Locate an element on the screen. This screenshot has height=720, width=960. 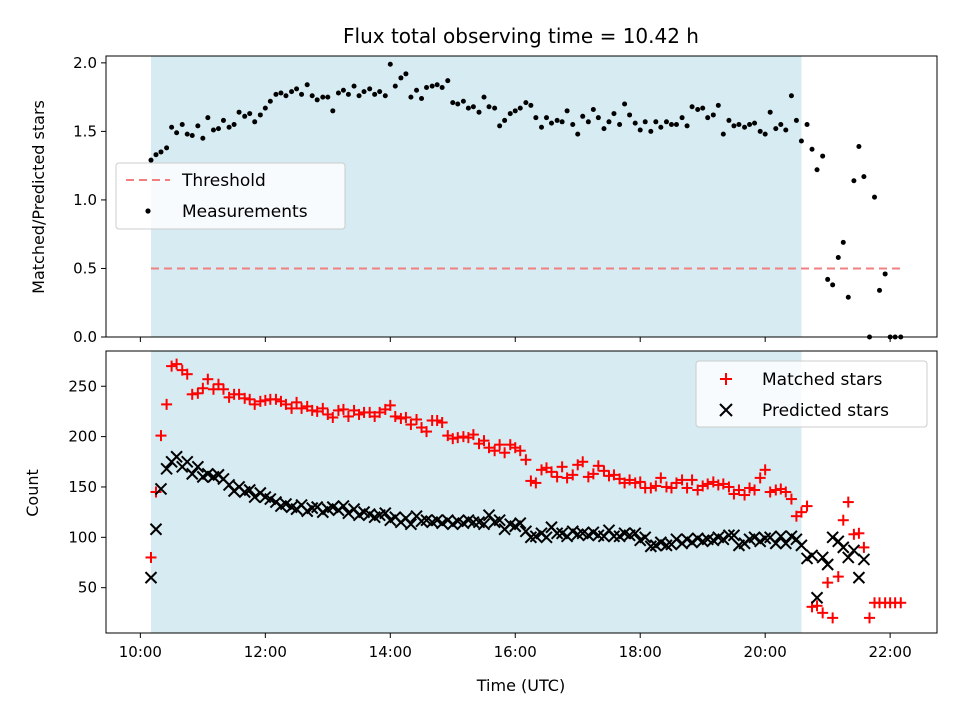
count-legend: Matched stars Predicted stars is located at coordinates (811, 394).